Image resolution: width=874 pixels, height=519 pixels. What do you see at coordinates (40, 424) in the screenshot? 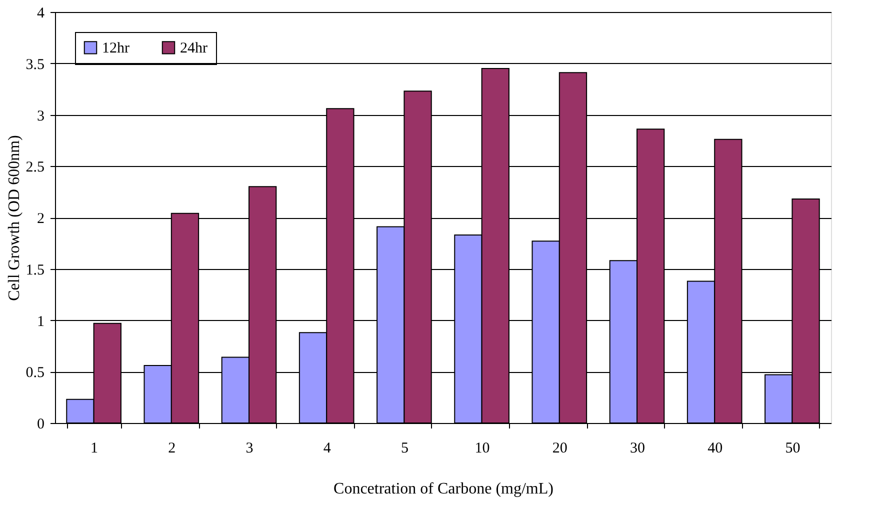
I see `y-tick-label: 0` at bounding box center [40, 424].